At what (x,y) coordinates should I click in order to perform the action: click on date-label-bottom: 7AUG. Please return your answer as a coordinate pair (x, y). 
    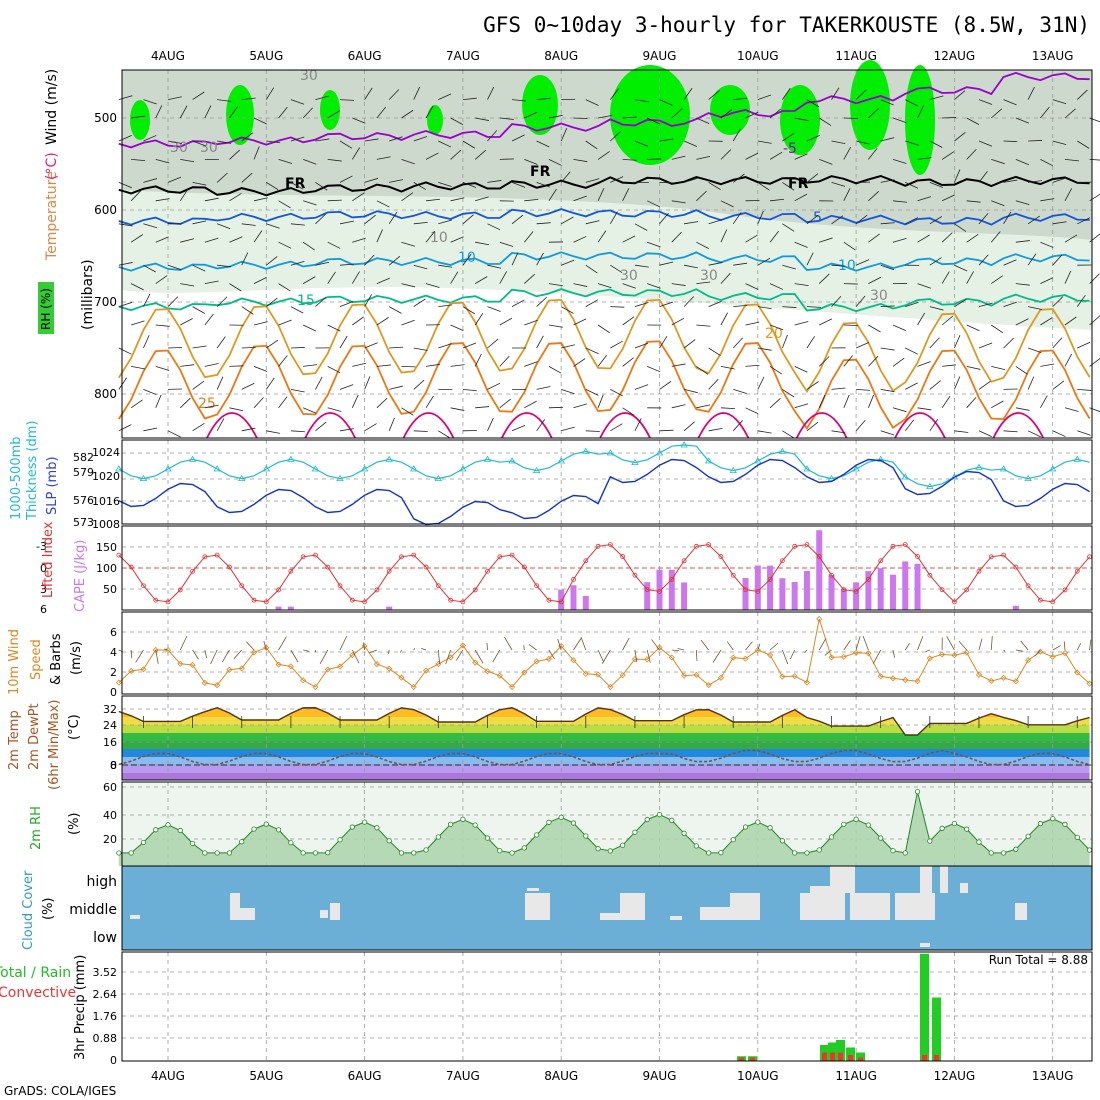
    Looking at the image, I should click on (463, 1076).